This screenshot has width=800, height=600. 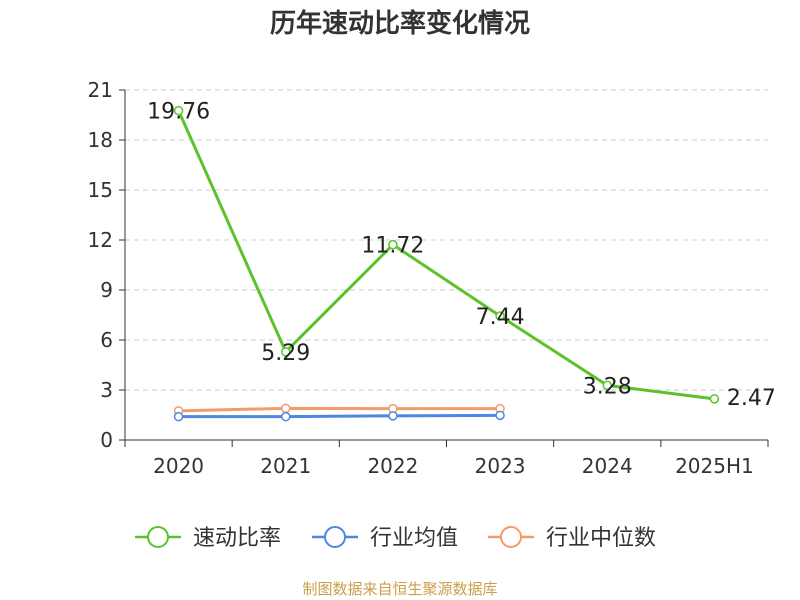 I want to click on legend-label: 行业均值, so click(x=414, y=538).